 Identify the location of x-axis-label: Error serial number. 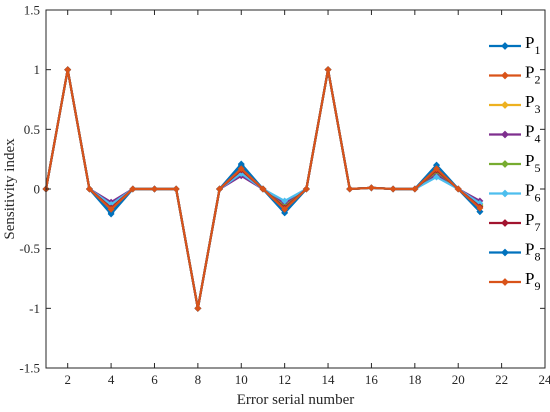
(295, 400).